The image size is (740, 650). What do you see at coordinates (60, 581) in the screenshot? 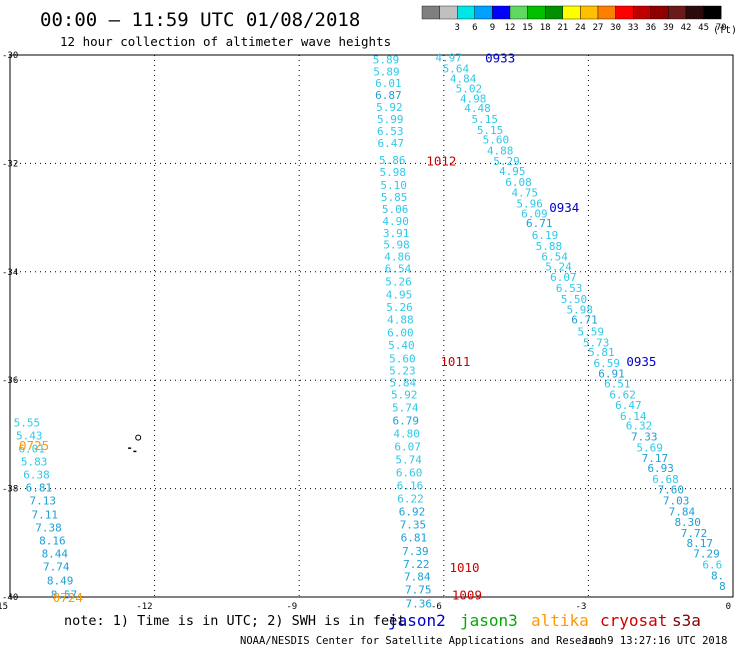
I see `wave-height-label: 8.49` at bounding box center [60, 581].